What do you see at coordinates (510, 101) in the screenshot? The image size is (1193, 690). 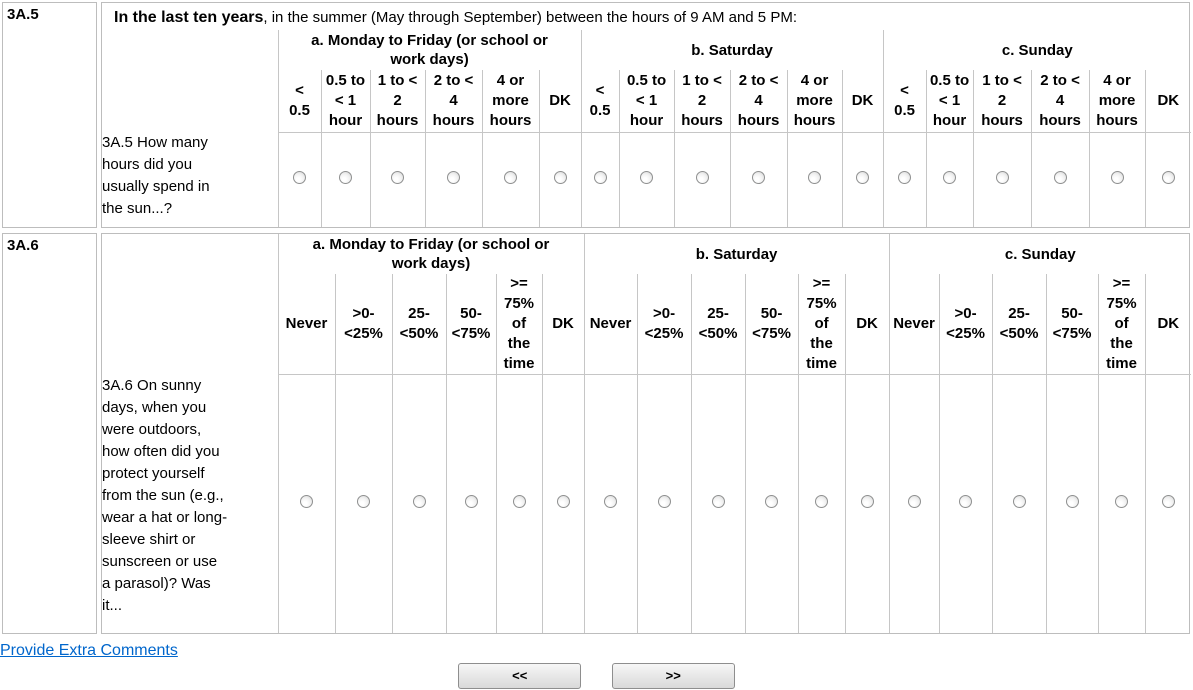 I see `column-header: 4 or more hours` at bounding box center [510, 101].